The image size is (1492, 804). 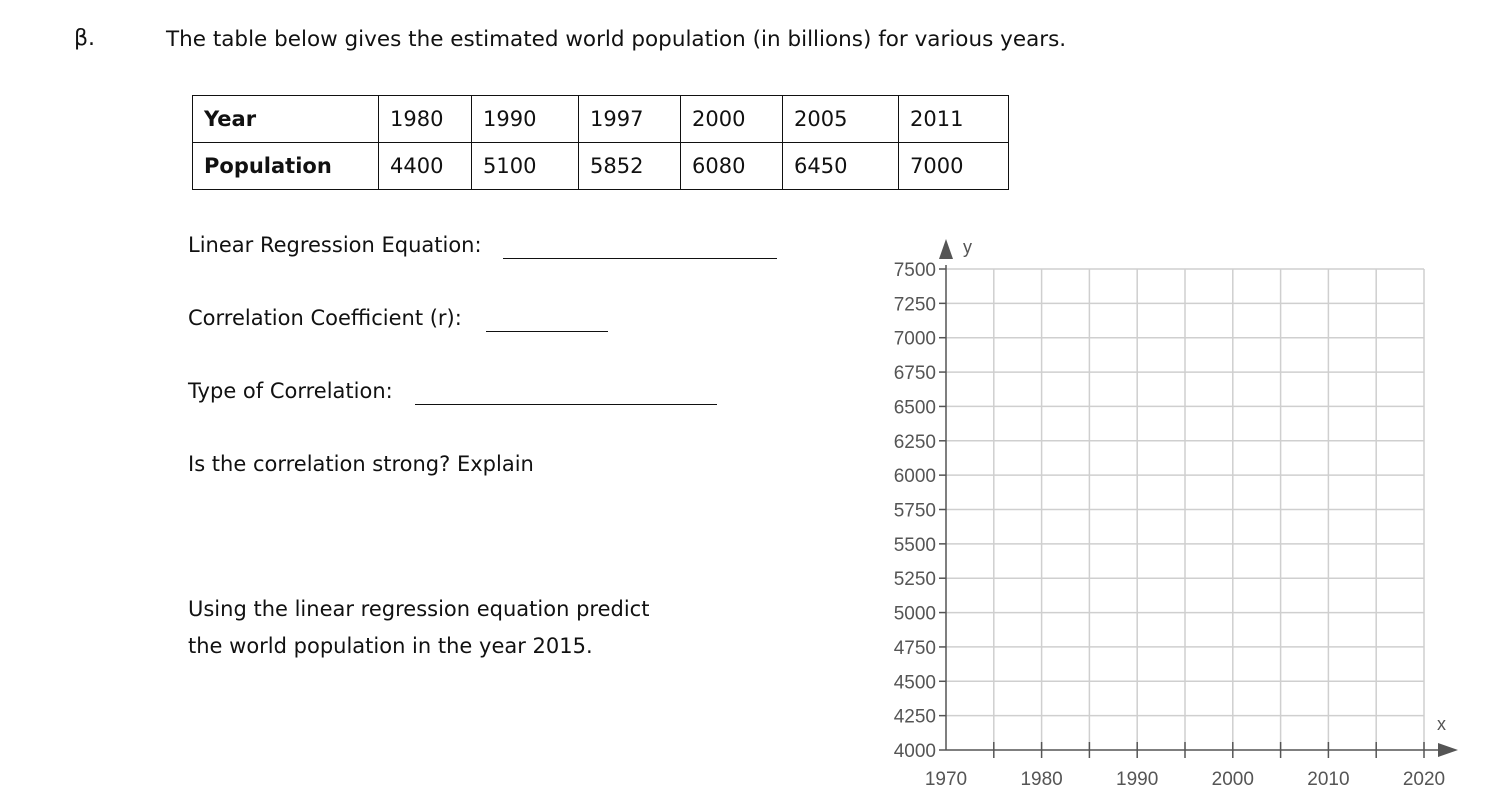 I want to click on x-tick-label: 1980, so click(x=1041, y=779).